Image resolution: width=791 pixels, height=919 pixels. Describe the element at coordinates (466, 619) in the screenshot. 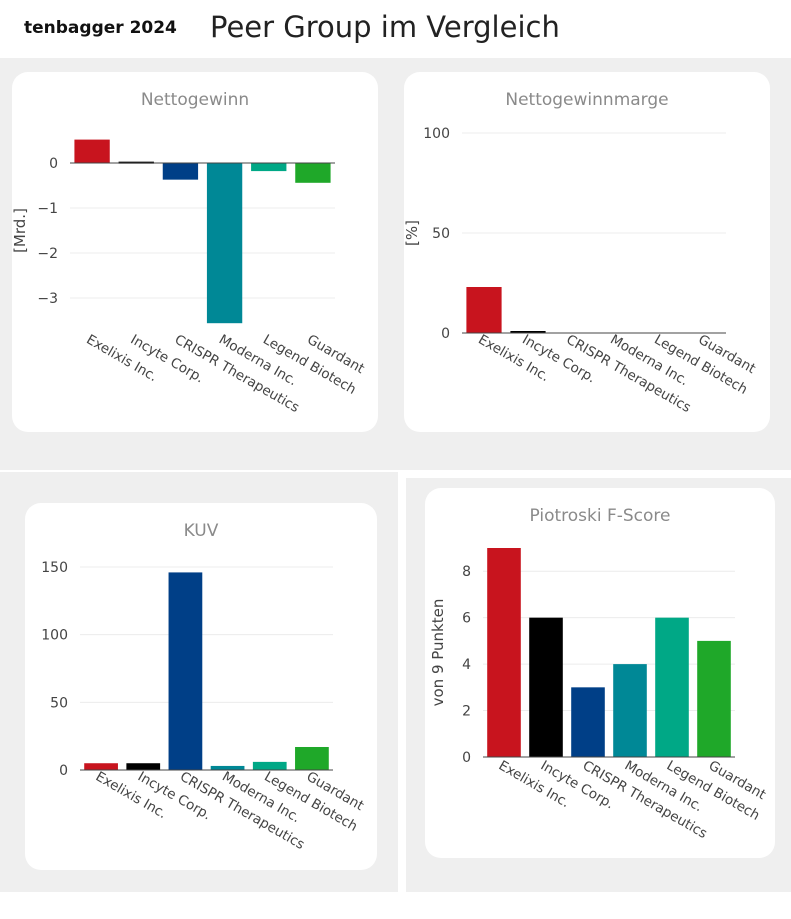

I see `y-tick-label: 6` at that location.